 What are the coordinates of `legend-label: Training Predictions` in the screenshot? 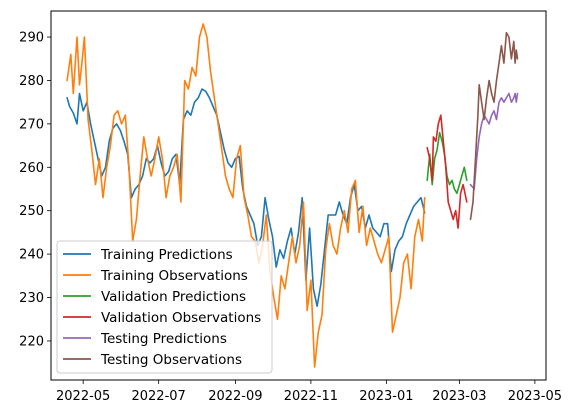 It's located at (166, 255).